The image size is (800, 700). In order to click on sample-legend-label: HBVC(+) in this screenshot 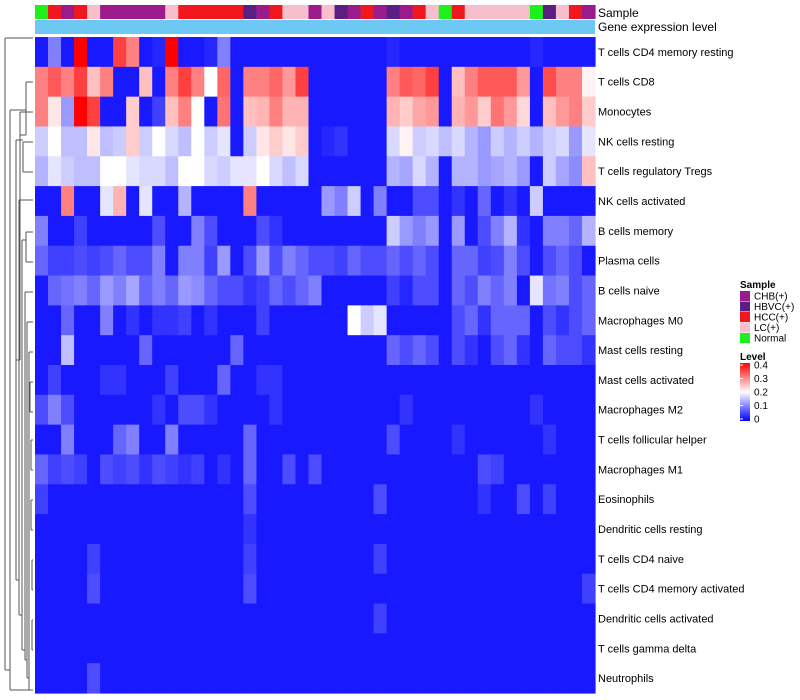, I will do `click(774, 307)`.